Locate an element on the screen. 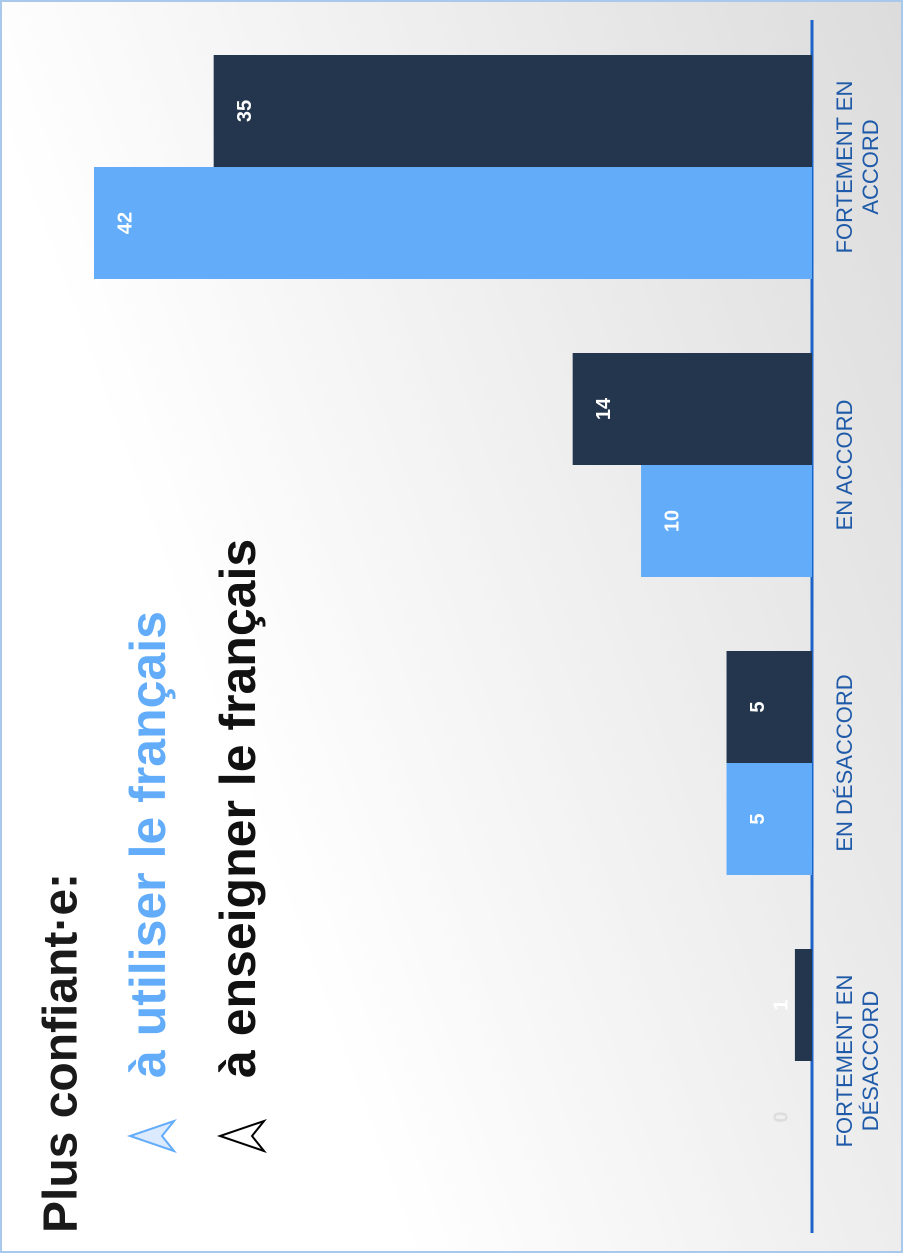  x-tick-label: FORTEMENT EN ACCORD is located at coordinates (857, 167).